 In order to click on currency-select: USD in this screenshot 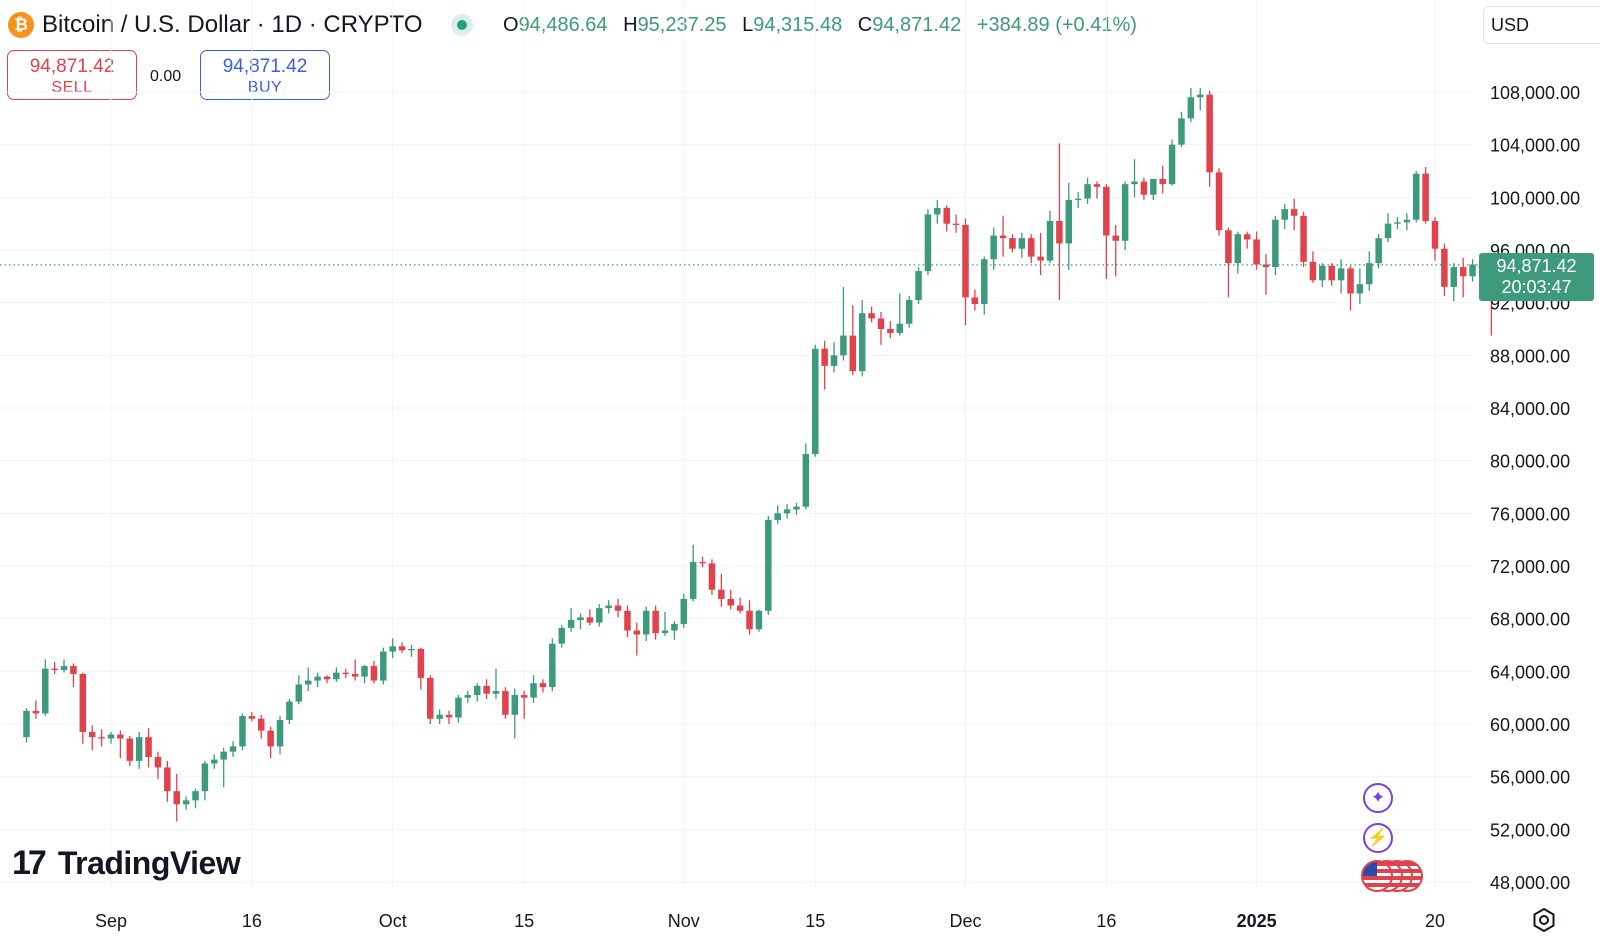, I will do `click(1541, 25)`.